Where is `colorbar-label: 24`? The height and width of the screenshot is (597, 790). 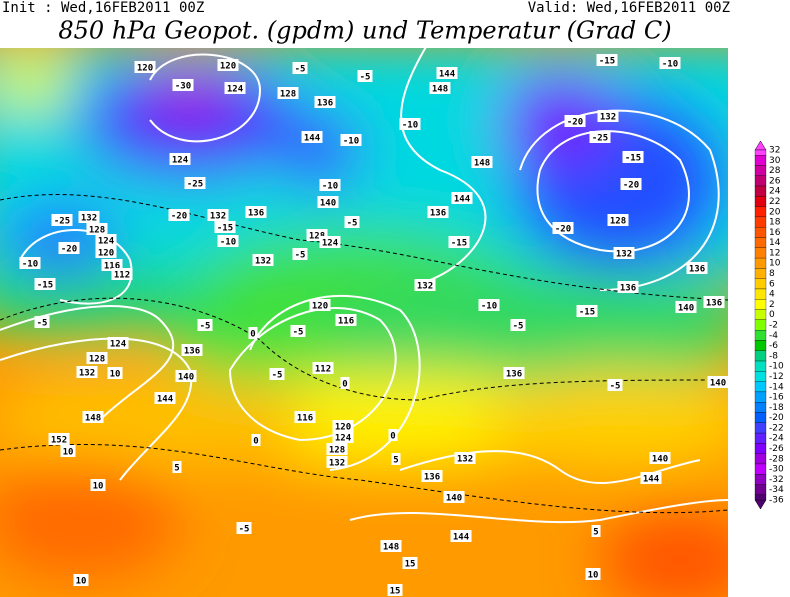 colorbar-label: 24 is located at coordinates (775, 192).